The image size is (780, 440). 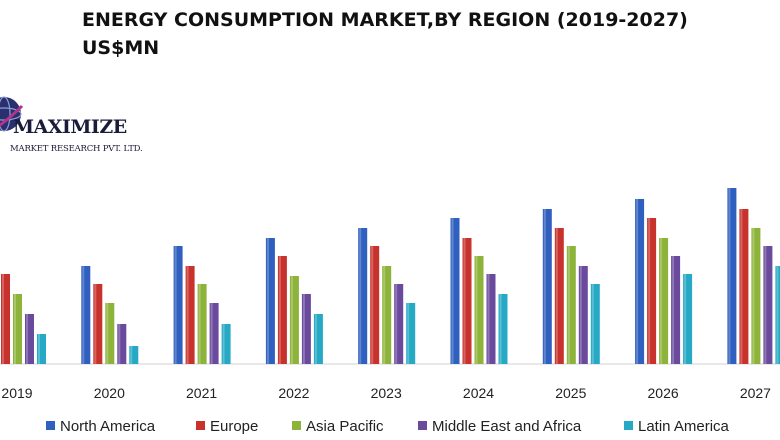 I want to click on bar-latin-america-2027, so click(x=777, y=315).